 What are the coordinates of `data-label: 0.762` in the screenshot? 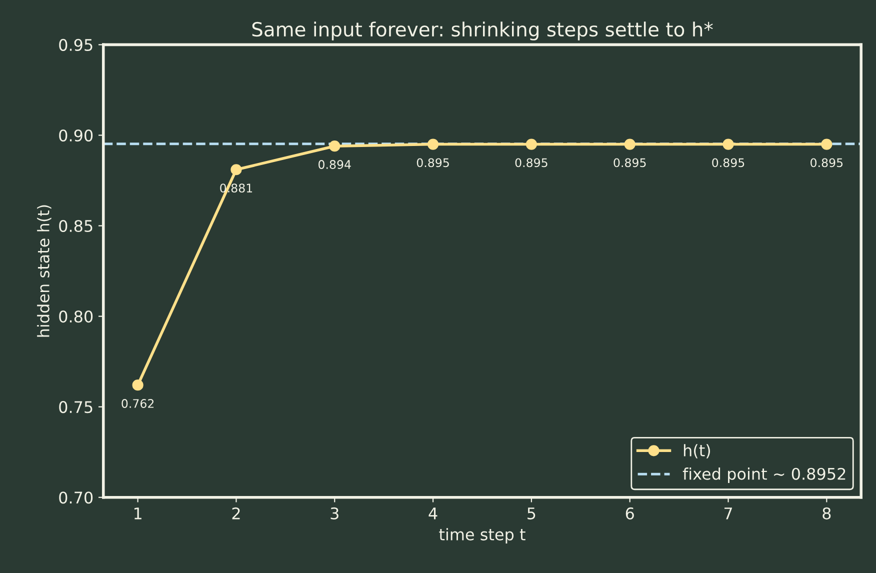 It's located at (138, 403).